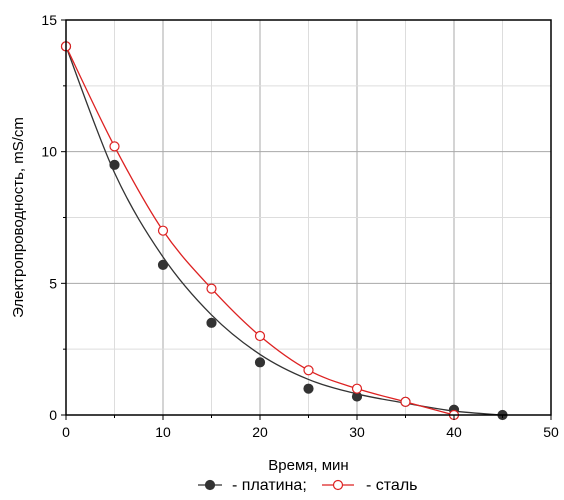 This screenshot has height=500, width=564. Describe the element at coordinates (551, 432) in the screenshot. I see `x-tick-label: 50` at that location.